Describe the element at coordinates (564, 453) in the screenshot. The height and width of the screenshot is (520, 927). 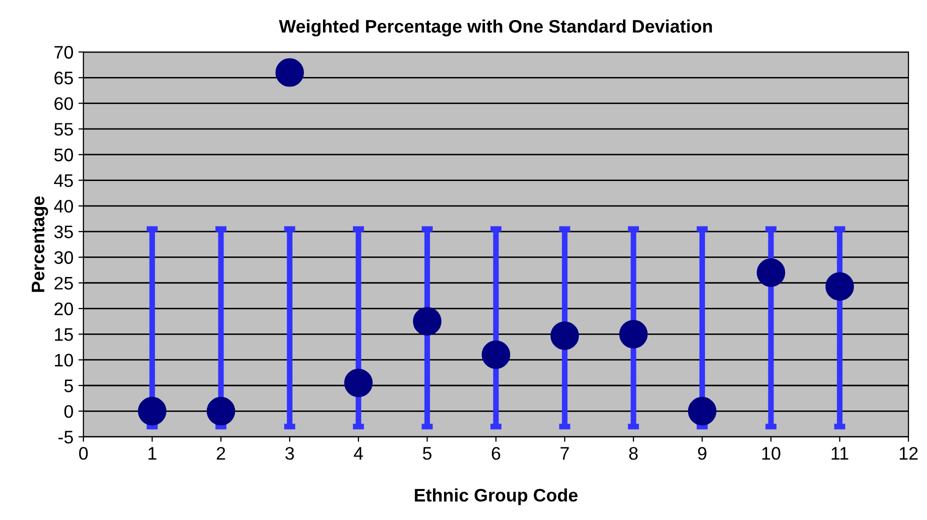
I see `x-tick-label: 7` at that location.